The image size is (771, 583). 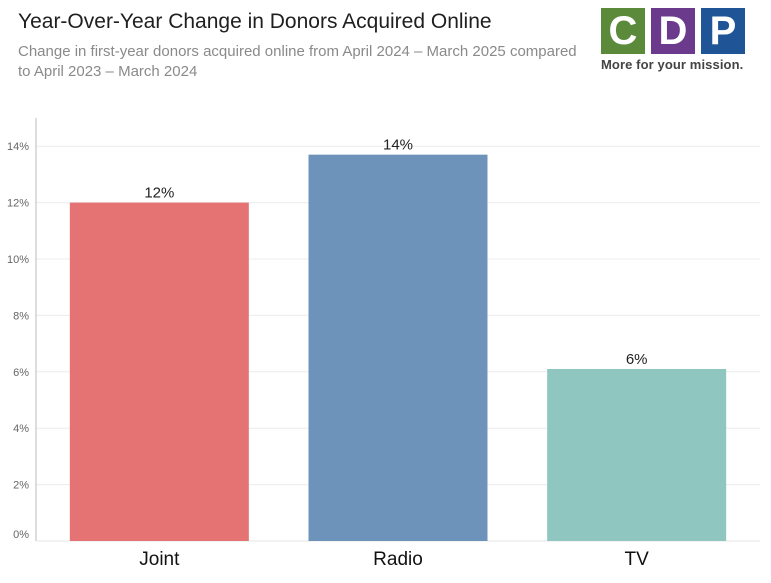 I want to click on cdp-logo: C D P More for your mission., so click(x=679, y=41).